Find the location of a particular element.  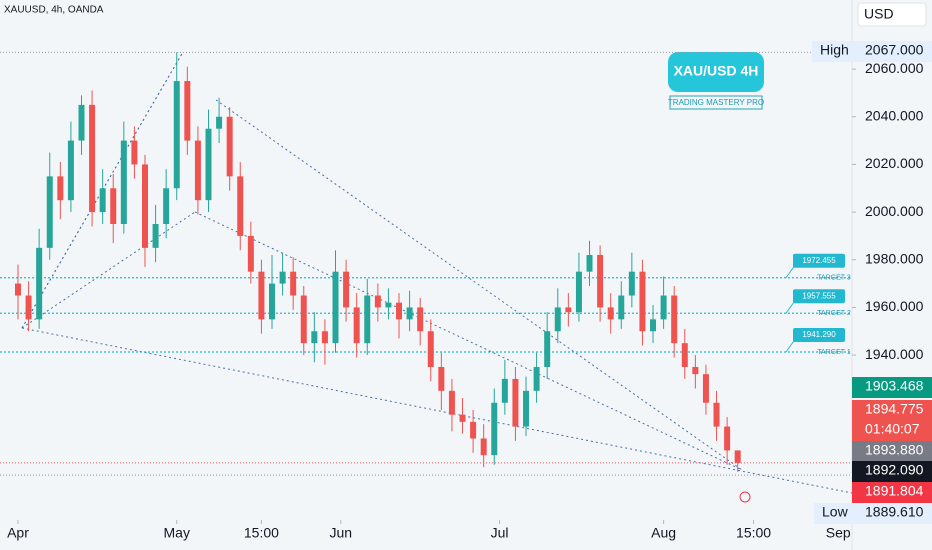

y-tick-label: 2040.000 is located at coordinates (894, 115).